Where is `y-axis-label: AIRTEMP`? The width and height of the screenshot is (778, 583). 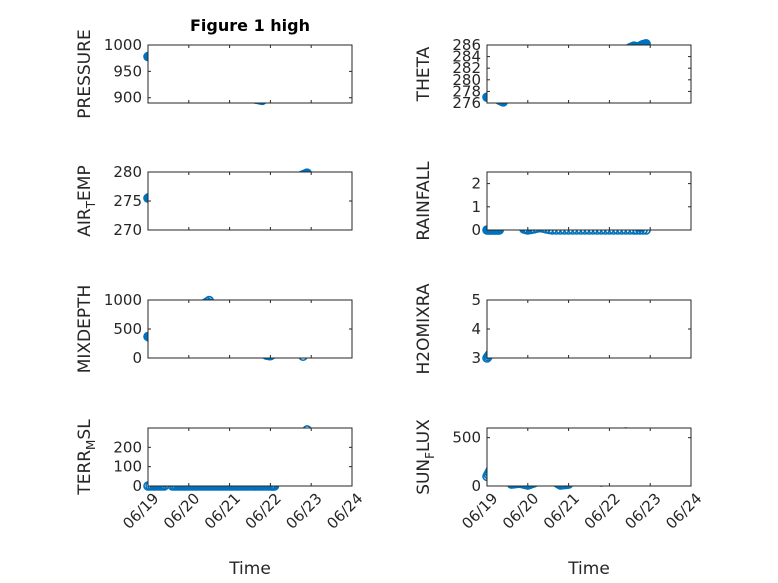
y-axis-label: AIRTEMP is located at coordinates (86, 200).